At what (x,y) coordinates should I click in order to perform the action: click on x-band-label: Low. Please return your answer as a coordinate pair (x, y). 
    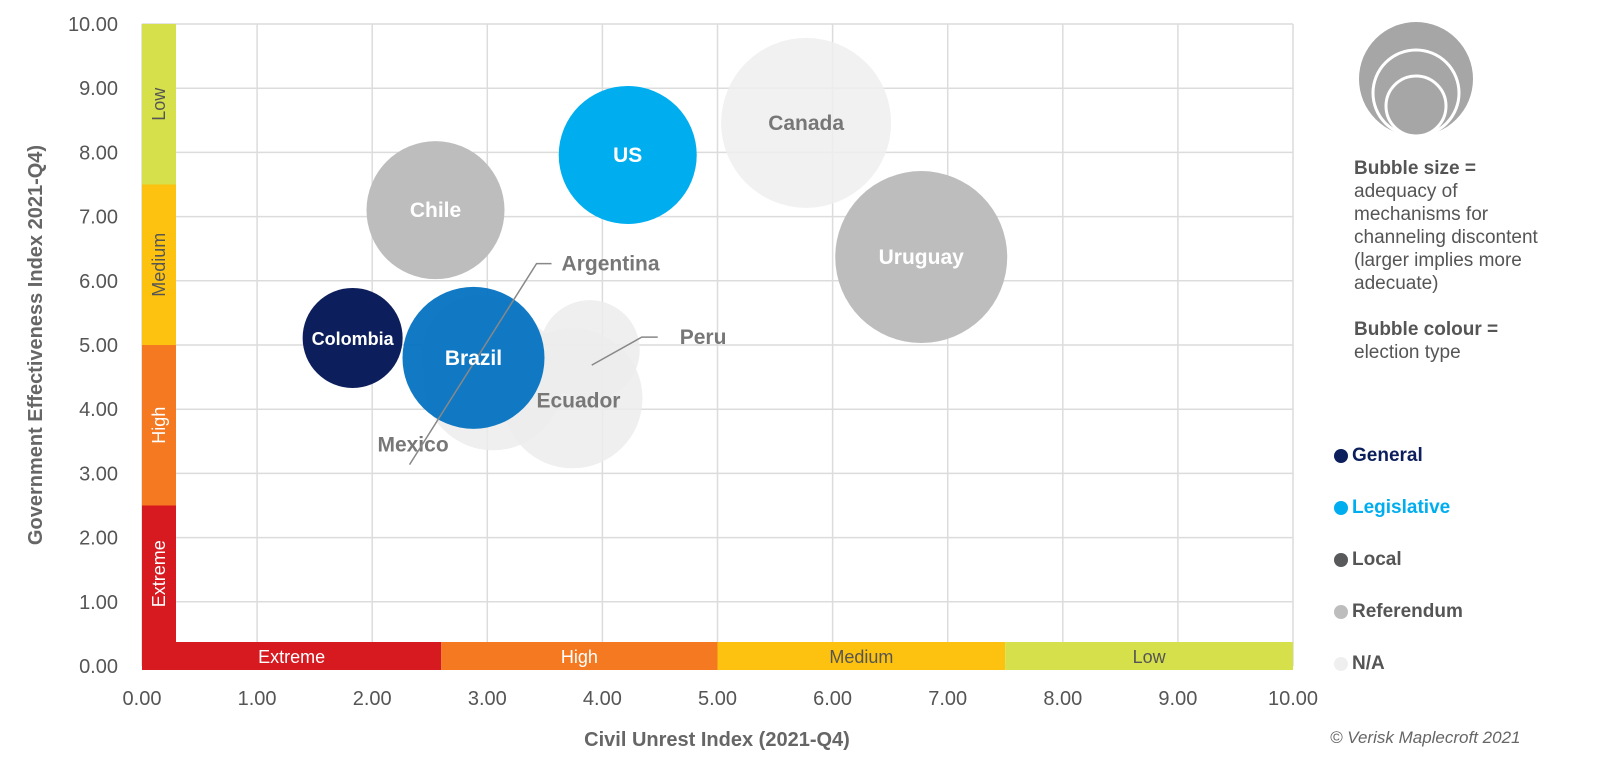
    Looking at the image, I should click on (1150, 657).